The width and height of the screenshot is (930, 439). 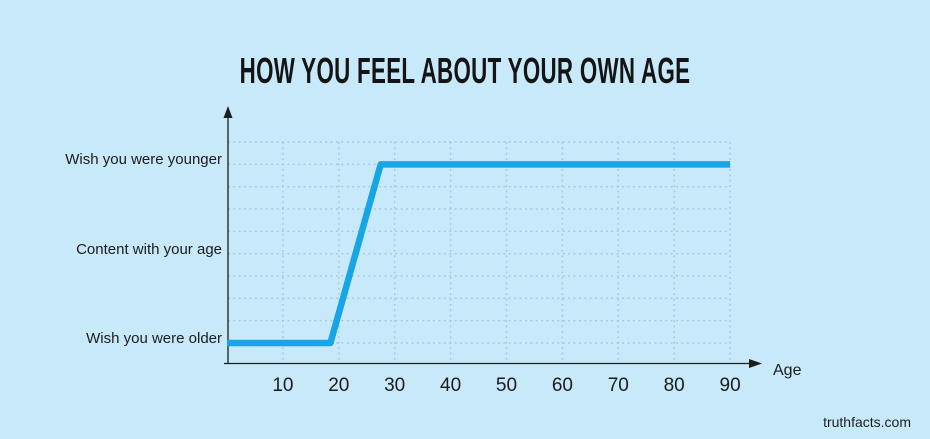 What do you see at coordinates (618, 385) in the screenshot?
I see `x-tick-label: 70` at bounding box center [618, 385].